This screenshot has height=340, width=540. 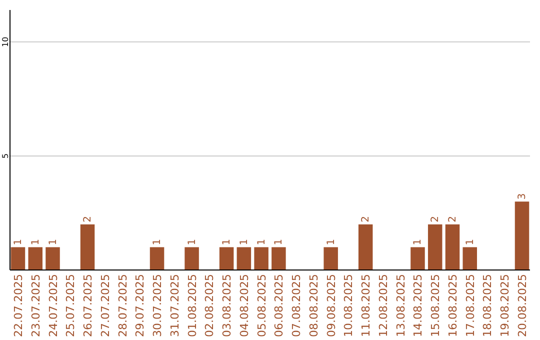 What do you see at coordinates (435, 305) in the screenshot?
I see `x-tick-label: 15.08.2025` at bounding box center [435, 305].